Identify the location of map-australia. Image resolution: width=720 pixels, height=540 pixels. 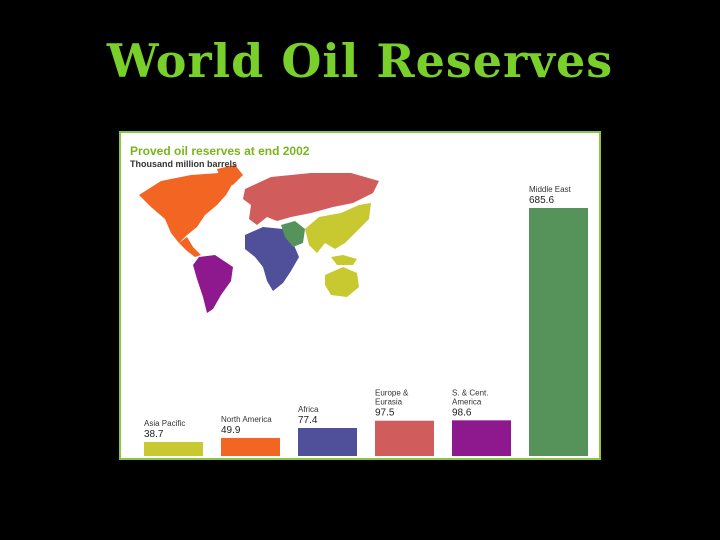
(342, 282).